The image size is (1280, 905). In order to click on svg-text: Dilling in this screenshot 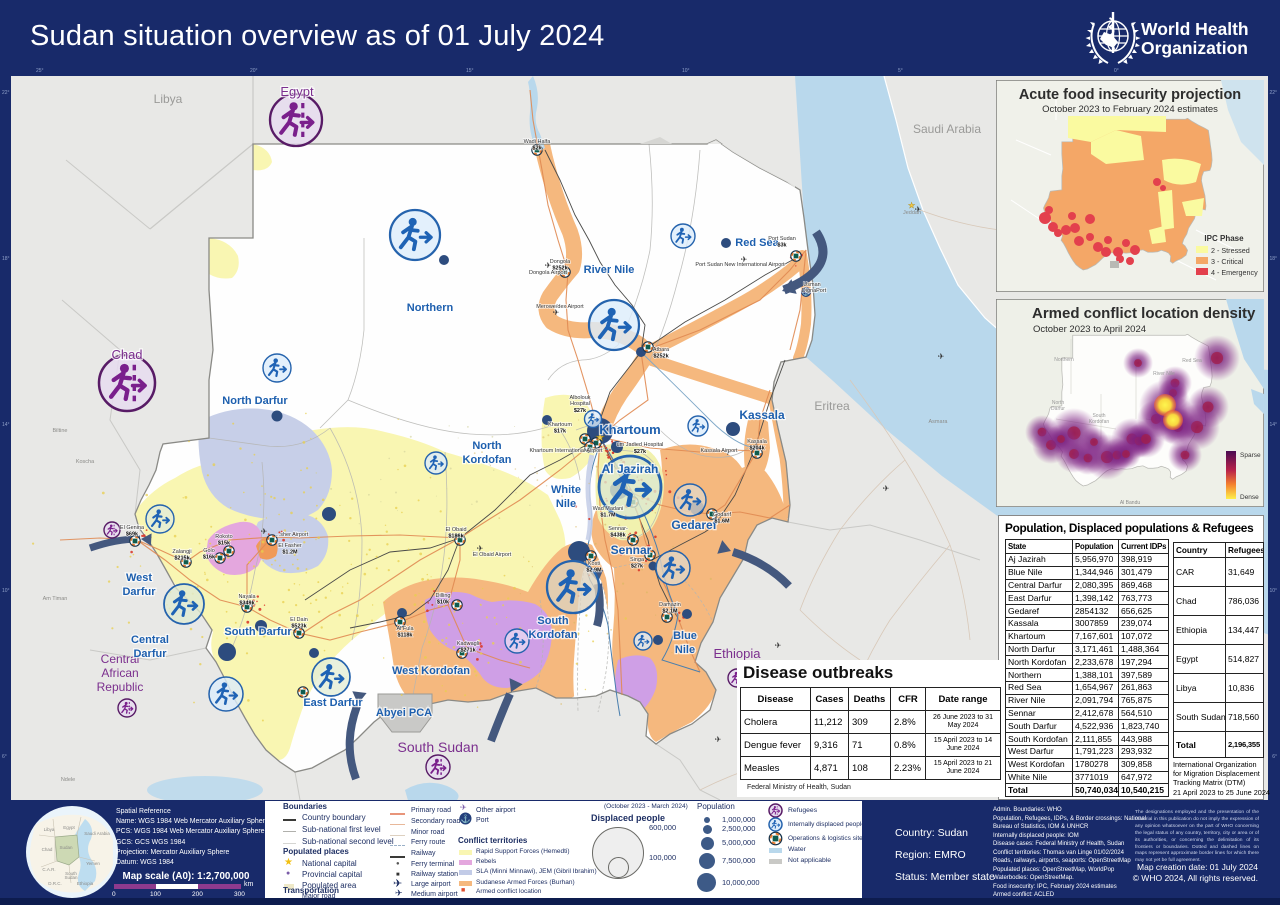, I will do `click(443, 596)`.